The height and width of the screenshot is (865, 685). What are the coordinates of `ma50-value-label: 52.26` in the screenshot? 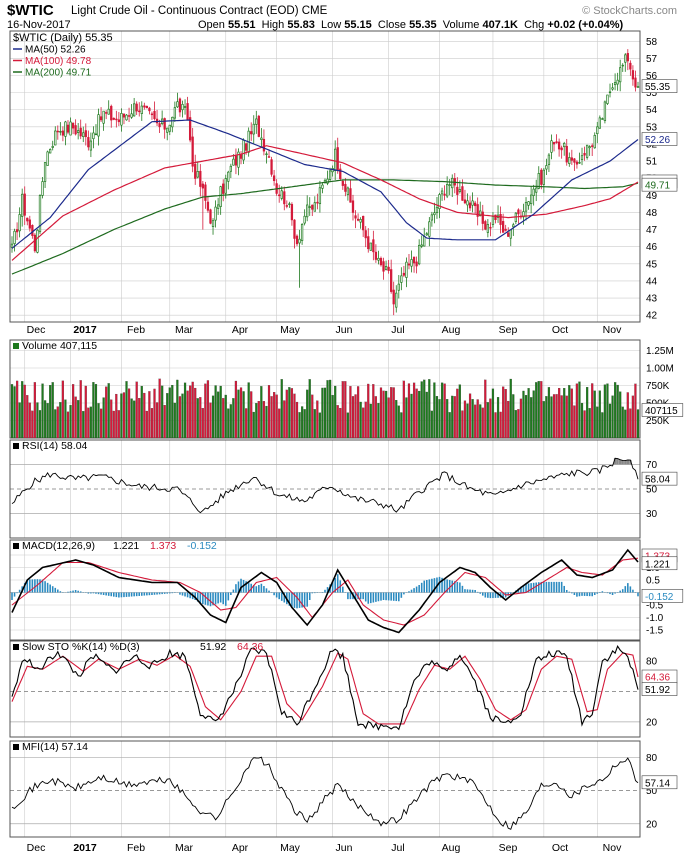 It's located at (657, 140).